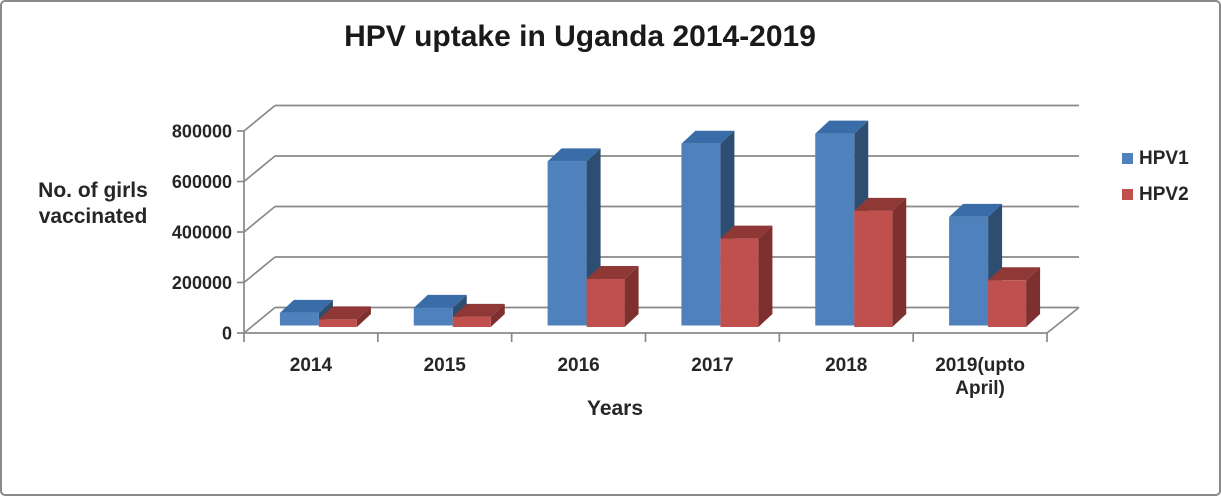  What do you see at coordinates (311, 365) in the screenshot?
I see `x-category-label: 2014` at bounding box center [311, 365].